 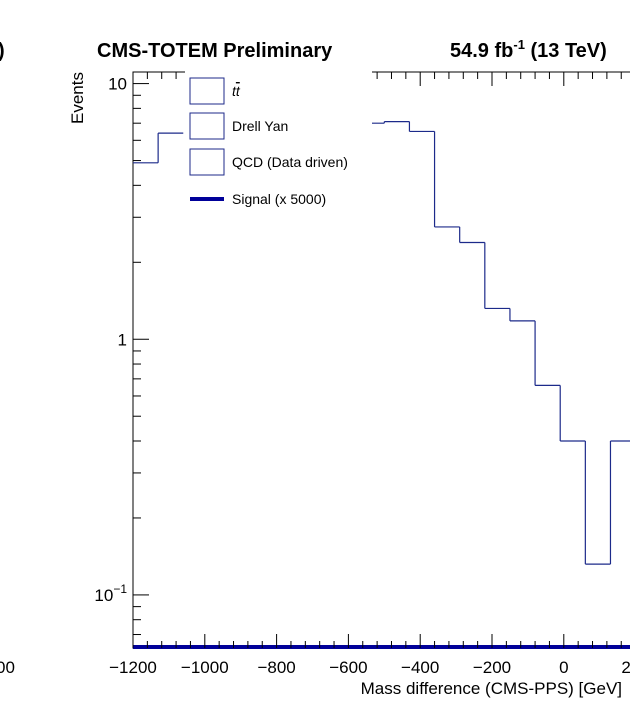 I want to click on y-tick-base: 1, so click(x=122, y=339).